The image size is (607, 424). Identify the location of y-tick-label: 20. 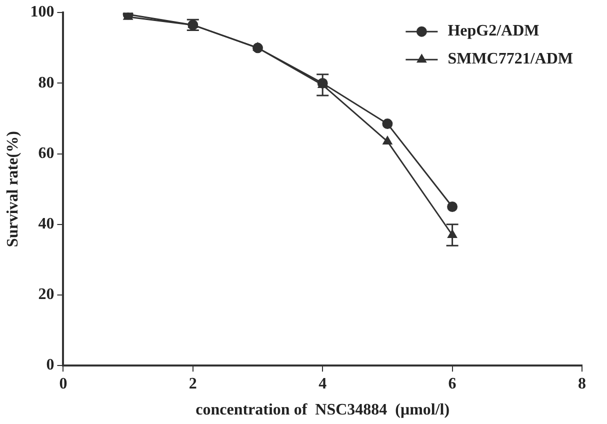
(46, 295).